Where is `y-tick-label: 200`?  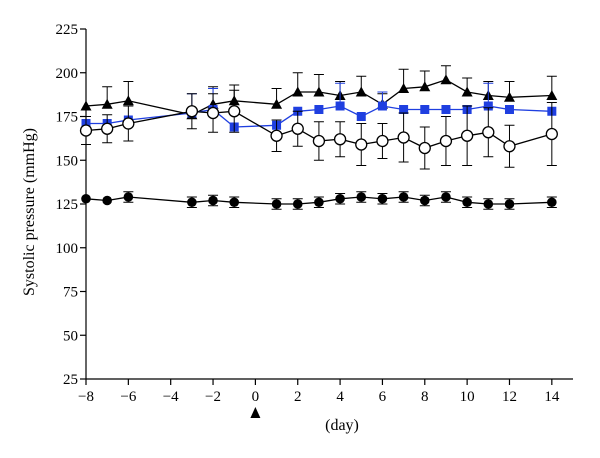
y-tick-label: 200 is located at coordinates (67, 74).